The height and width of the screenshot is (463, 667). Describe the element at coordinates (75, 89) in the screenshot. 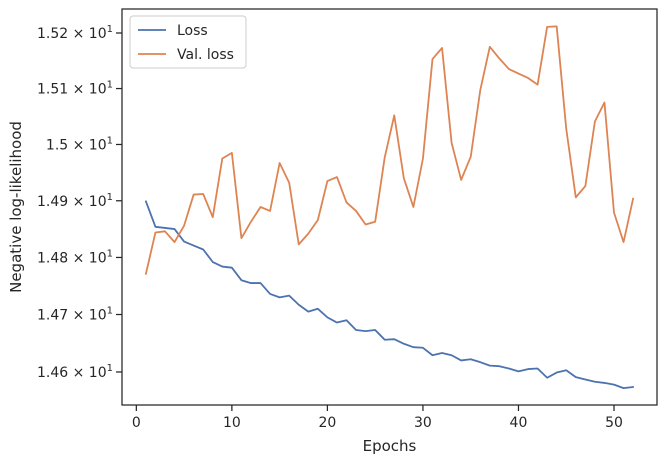

I see `y-tick-label: 1.51 × 10¹` at that location.